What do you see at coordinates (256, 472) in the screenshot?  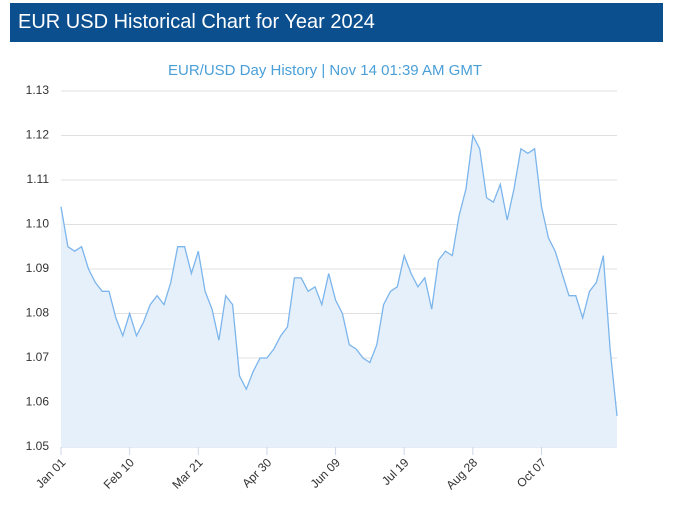 I see `x-tick-label: Apr 30` at bounding box center [256, 472].